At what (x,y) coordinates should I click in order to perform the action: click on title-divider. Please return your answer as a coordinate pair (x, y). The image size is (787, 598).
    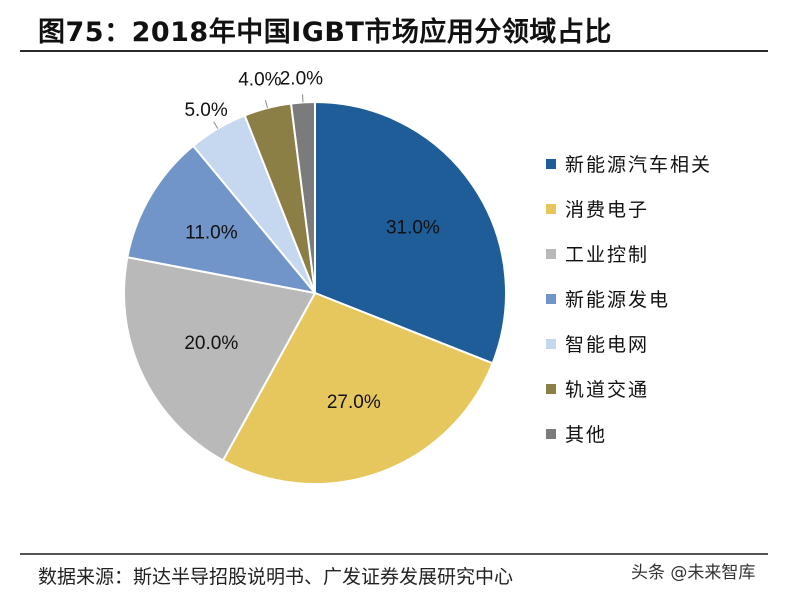
    Looking at the image, I should click on (394, 51).